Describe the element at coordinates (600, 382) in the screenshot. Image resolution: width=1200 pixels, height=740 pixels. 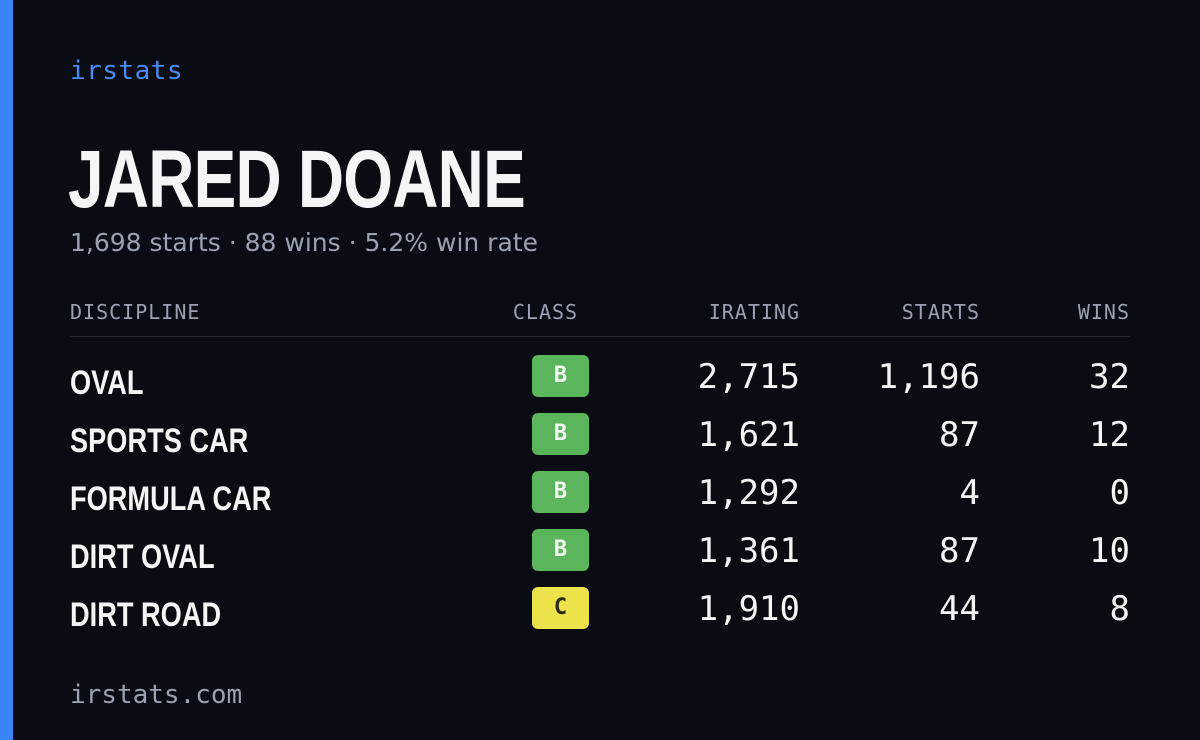
I see `table-row: OVAL B 2,715 1,196 32` at that location.